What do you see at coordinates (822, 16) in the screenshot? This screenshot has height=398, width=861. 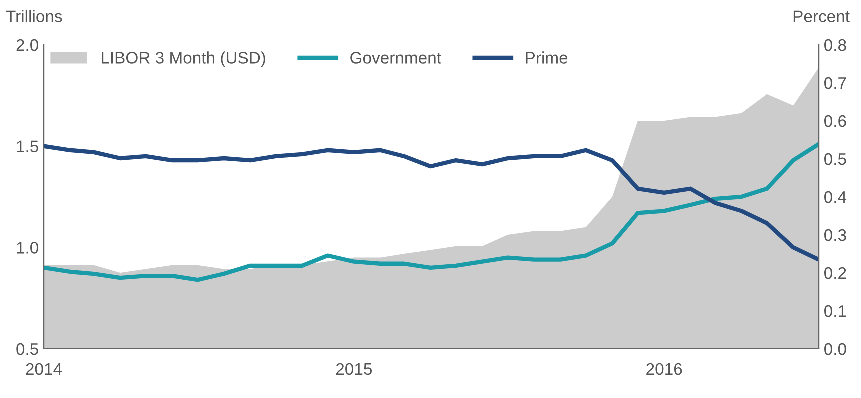 I see `y2-axis-title: Percent` at bounding box center [822, 16].